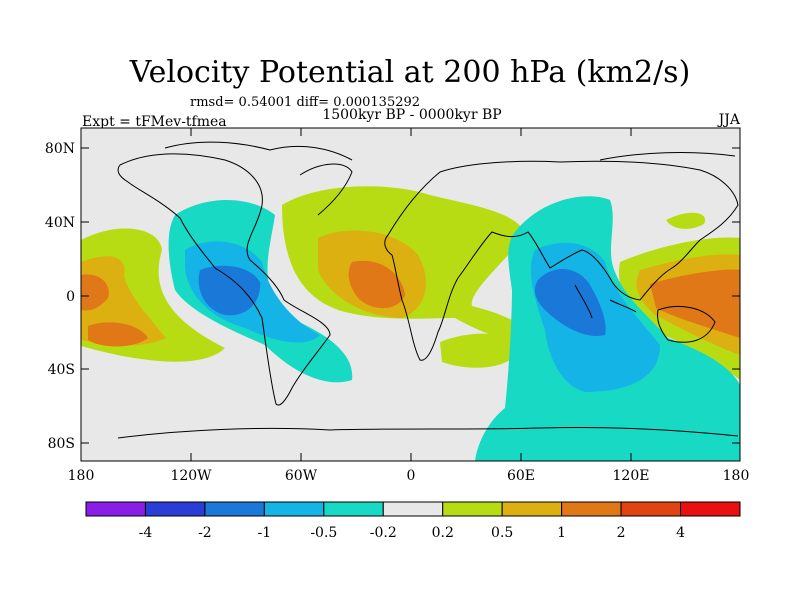 This screenshot has width=800, height=600. I want to click on period-label: 1500kyr BP - 0000kyr BP, so click(411, 115).